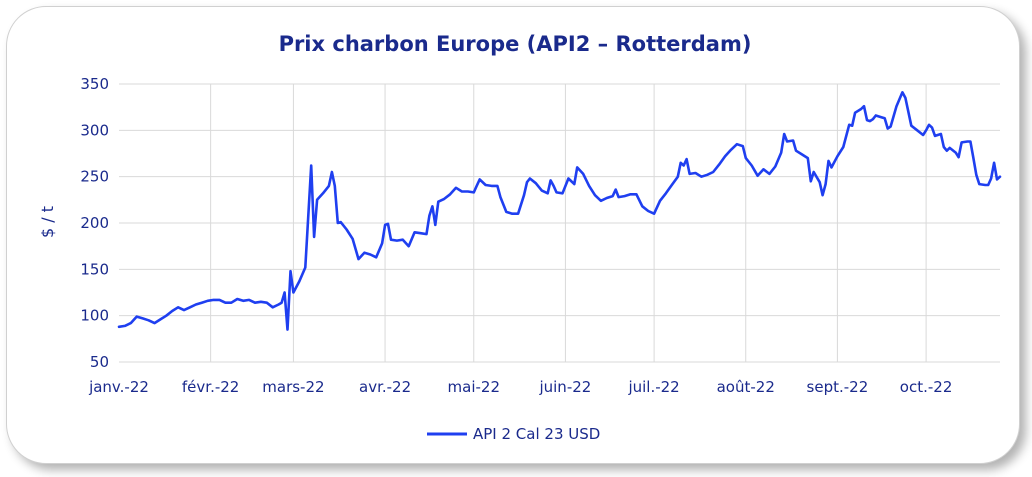 This screenshot has height=477, width=1032. Describe the element at coordinates (210, 387) in the screenshot. I see `x-tick-label: févr.-22` at that location.